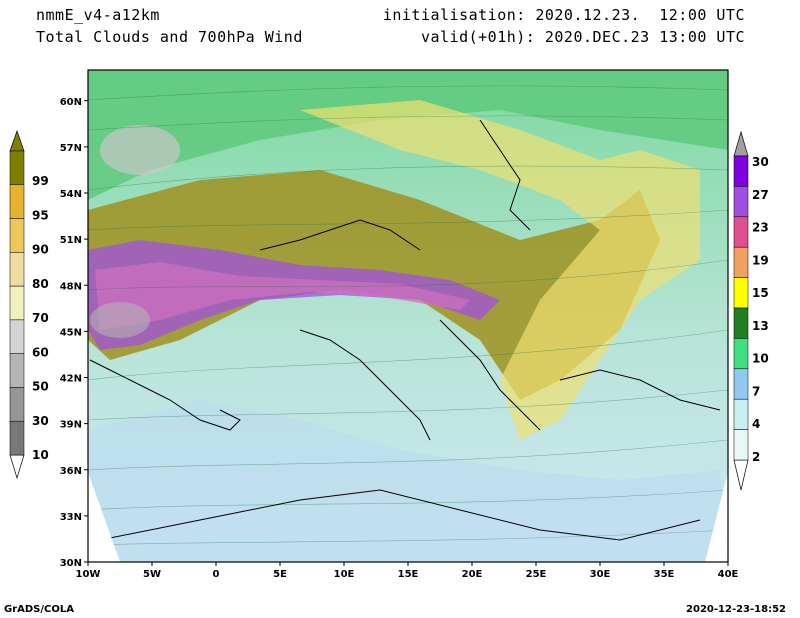 Image resolution: width=800 pixels, height=618 pixels. I want to click on wind-bar-label: 27, so click(760, 195).